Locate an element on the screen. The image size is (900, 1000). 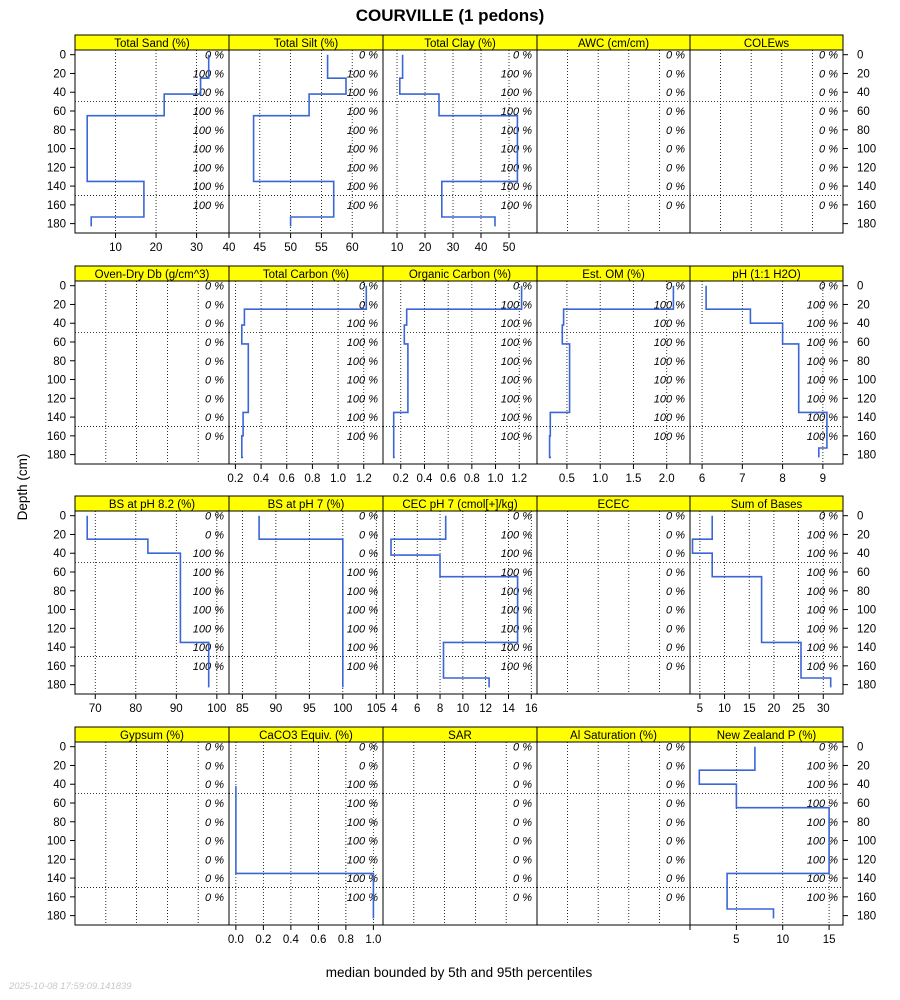
x-tick-label: 8 is located at coordinates (440, 709).